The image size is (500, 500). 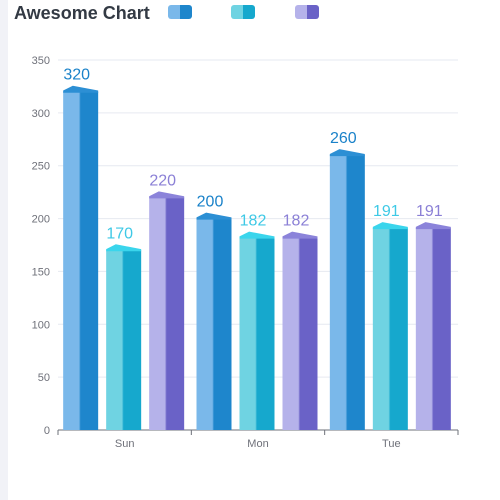 I want to click on data-label: 220, so click(x=162, y=180).